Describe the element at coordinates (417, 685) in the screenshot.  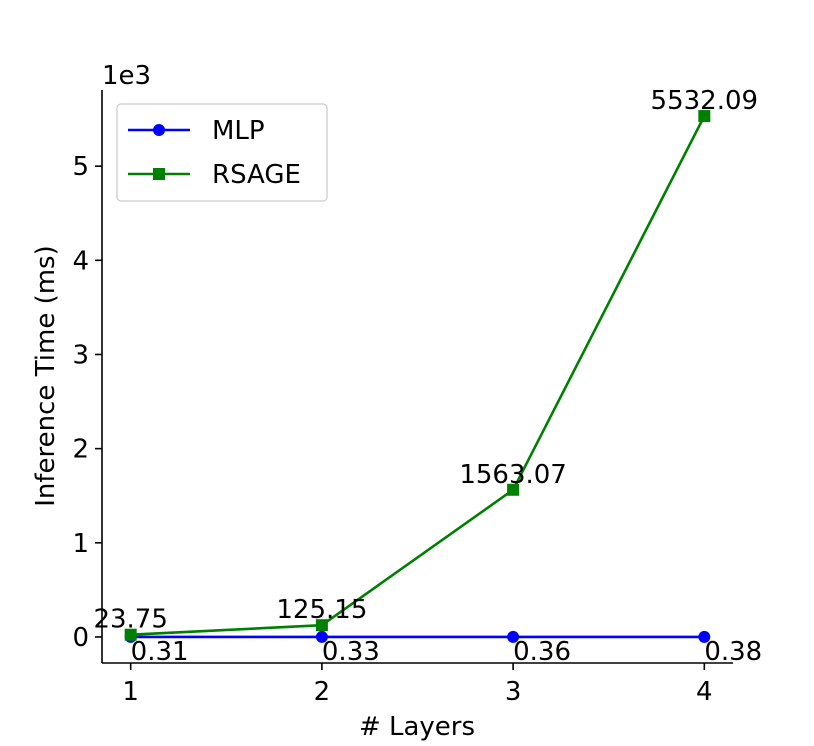
I see `x-ticks: 1 2 3 4` at that location.